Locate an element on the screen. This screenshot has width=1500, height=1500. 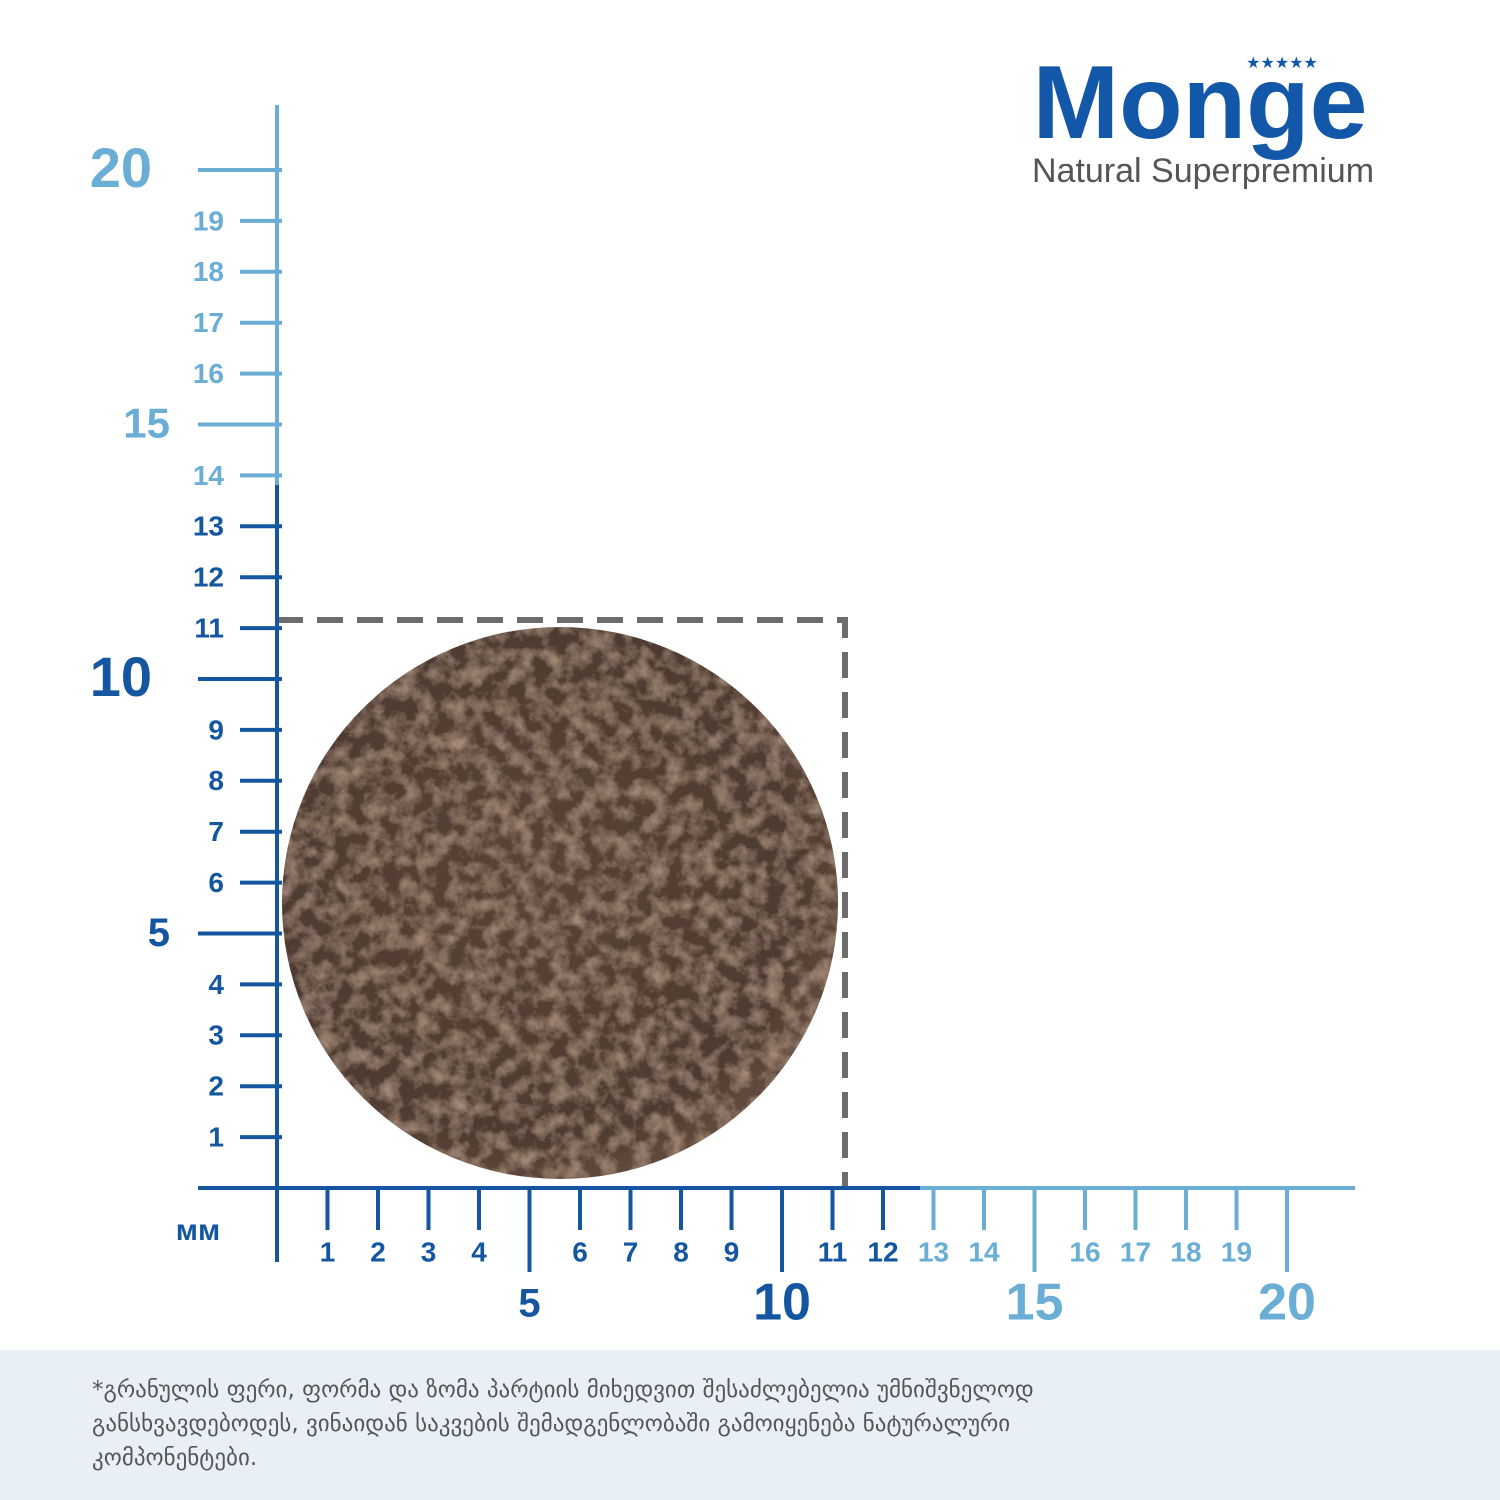
y-tick-label: 5 is located at coordinates (159, 933).